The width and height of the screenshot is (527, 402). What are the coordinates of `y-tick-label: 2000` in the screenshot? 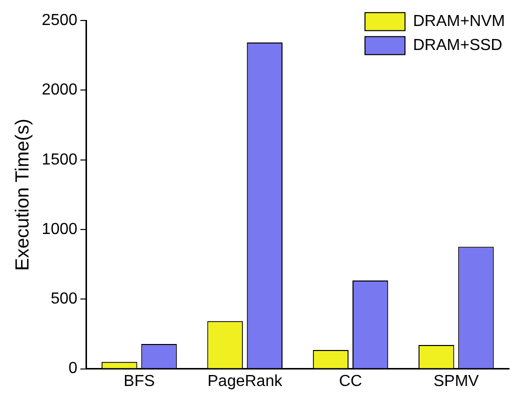 It's located at (60, 90).